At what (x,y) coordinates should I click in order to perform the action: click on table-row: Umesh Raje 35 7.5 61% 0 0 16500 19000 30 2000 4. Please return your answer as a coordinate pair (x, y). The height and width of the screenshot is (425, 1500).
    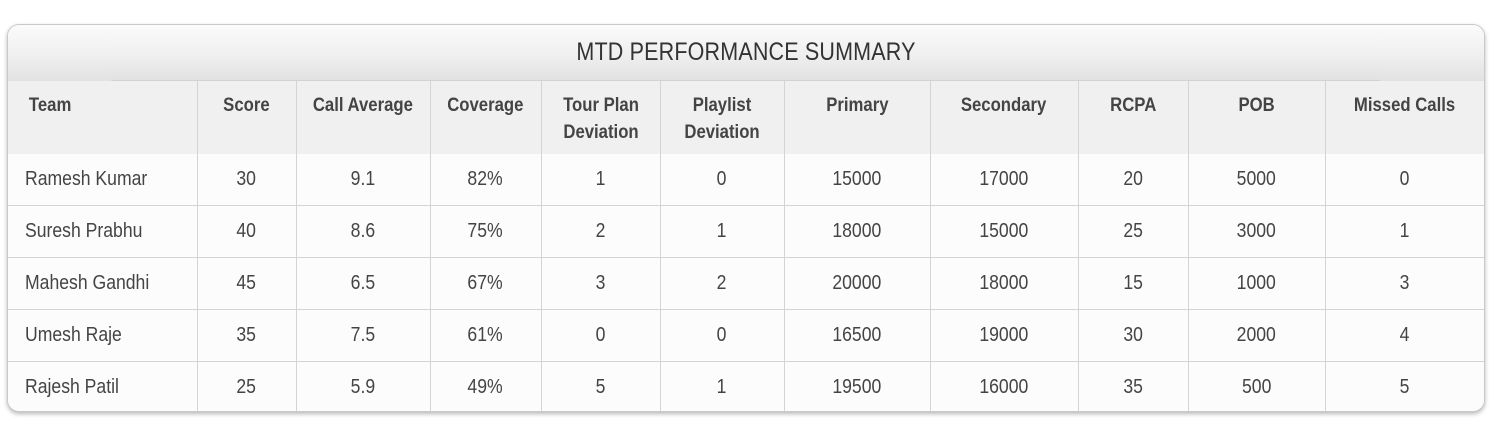
    Looking at the image, I should click on (746, 335).